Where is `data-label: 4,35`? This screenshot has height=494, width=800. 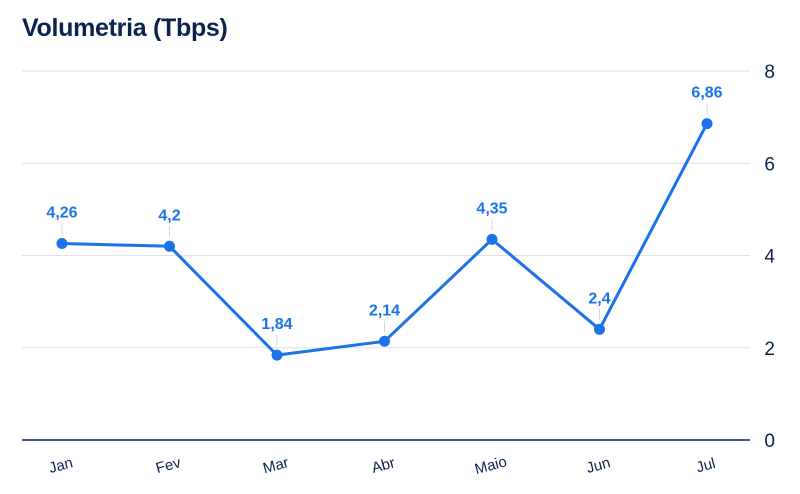
data-label: 4,35 is located at coordinates (491, 208).